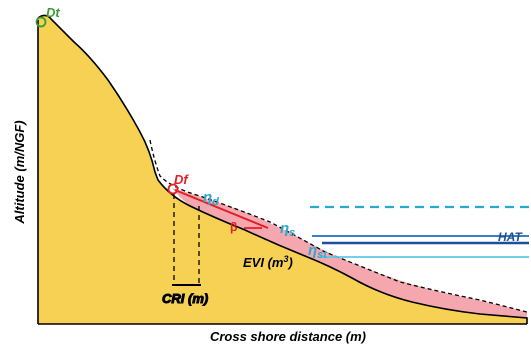  What do you see at coordinates (215, 202) in the screenshot?
I see `eta-d-subscript: d` at bounding box center [215, 202].